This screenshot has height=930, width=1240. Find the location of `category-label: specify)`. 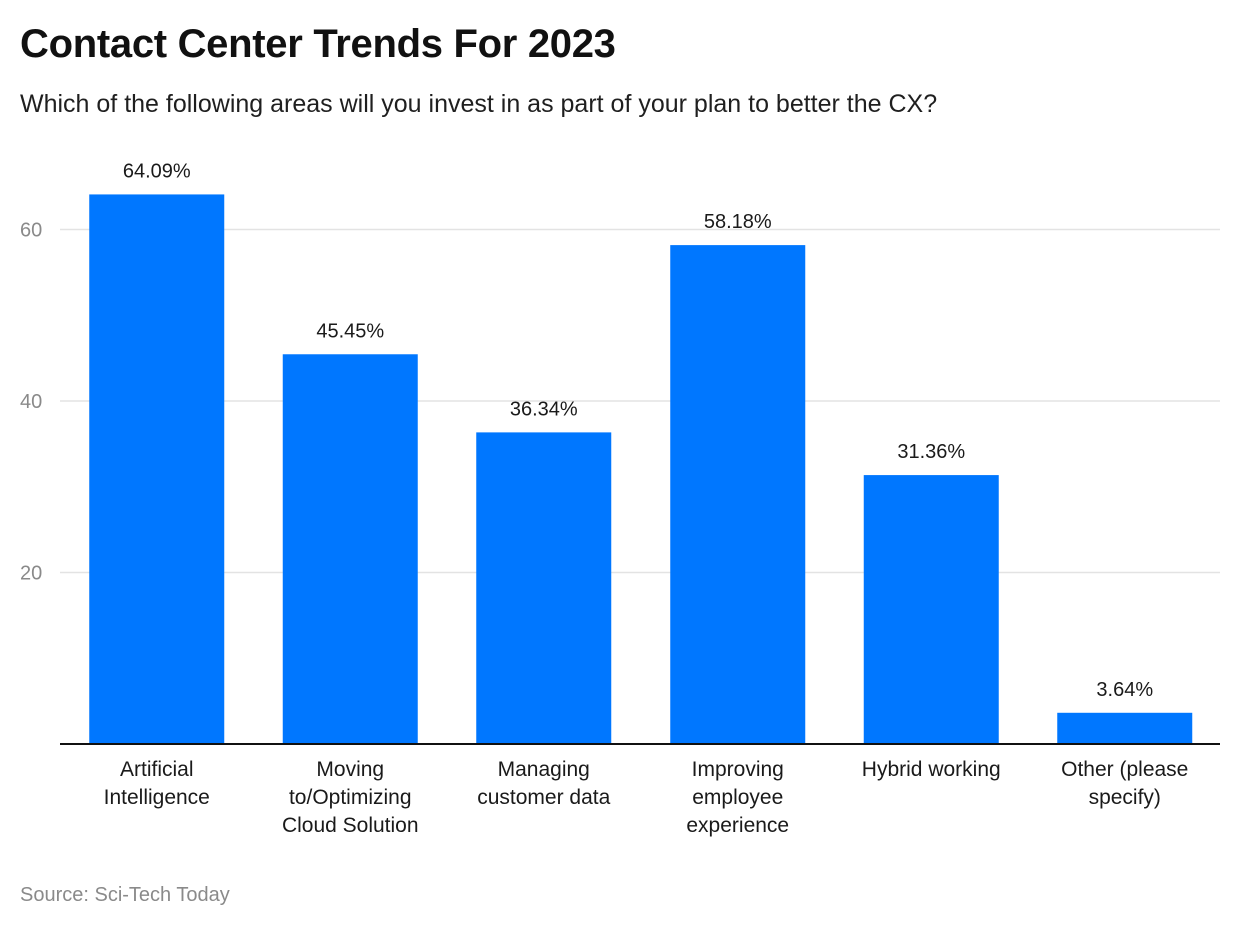

category-label: specify) is located at coordinates (1125, 797).